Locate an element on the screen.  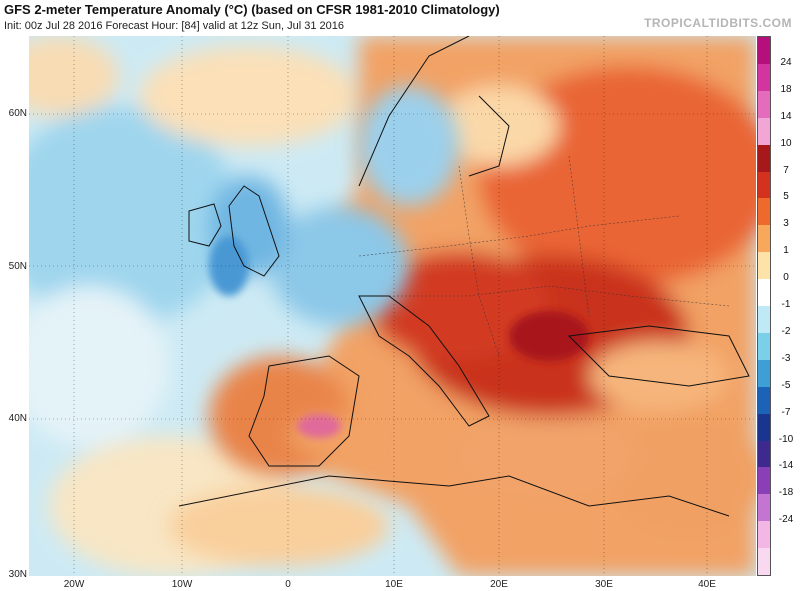
coast-italy is located at coordinates (424, 361).